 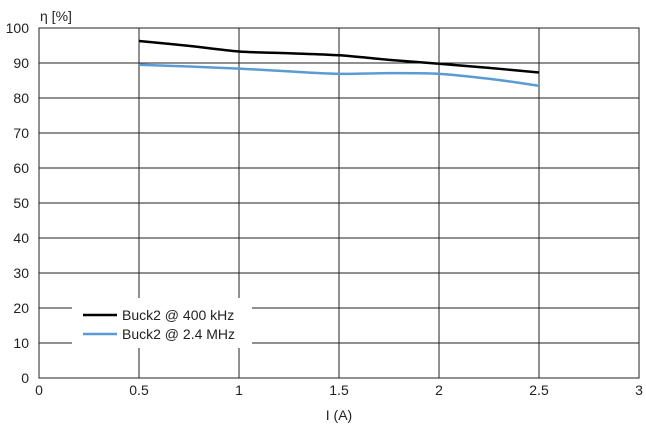 I want to click on y-tick-label: 100, so click(x=18, y=28).